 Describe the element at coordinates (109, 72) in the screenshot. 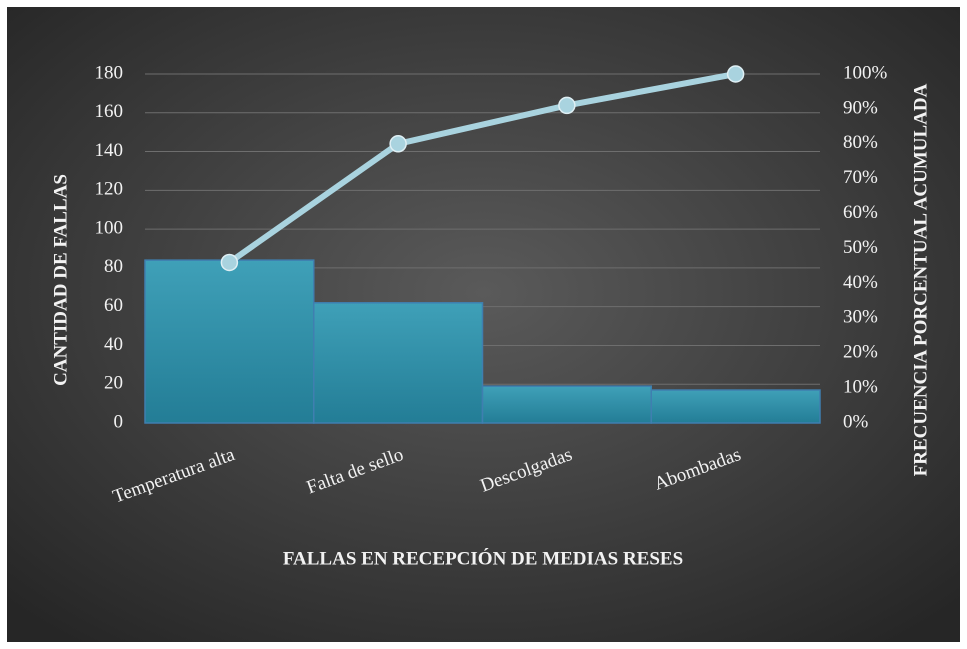

I see `y-tick-label: 180` at that location.